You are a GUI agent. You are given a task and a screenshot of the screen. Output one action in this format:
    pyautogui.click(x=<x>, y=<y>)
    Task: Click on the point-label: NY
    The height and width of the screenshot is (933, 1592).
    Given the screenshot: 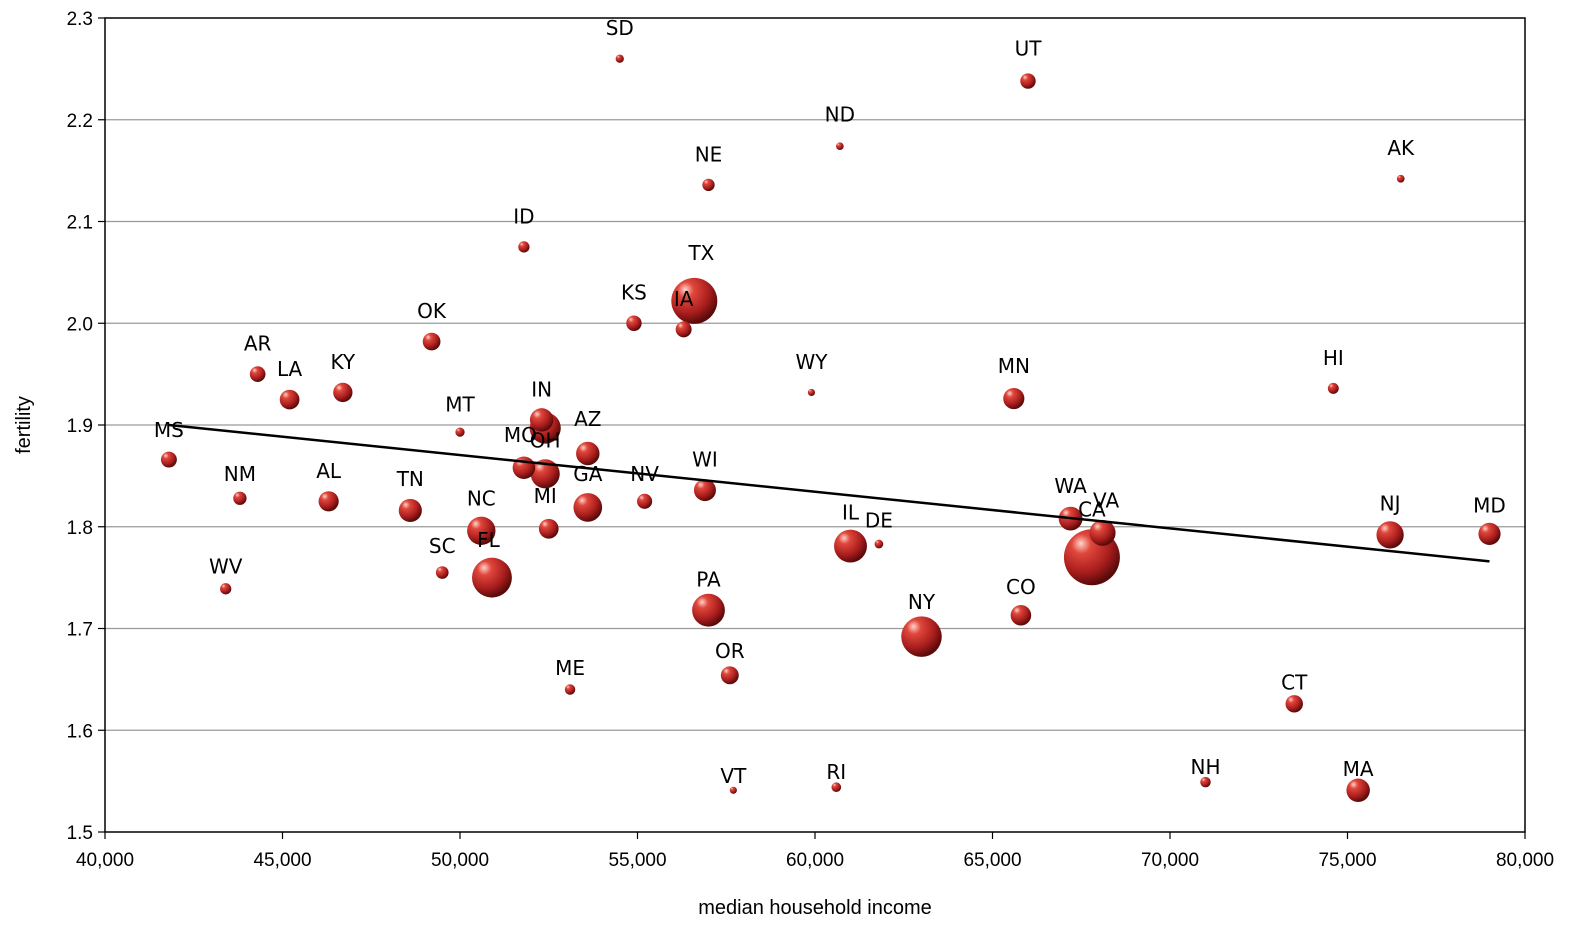 What is the action you would take?
    pyautogui.click(x=922, y=602)
    